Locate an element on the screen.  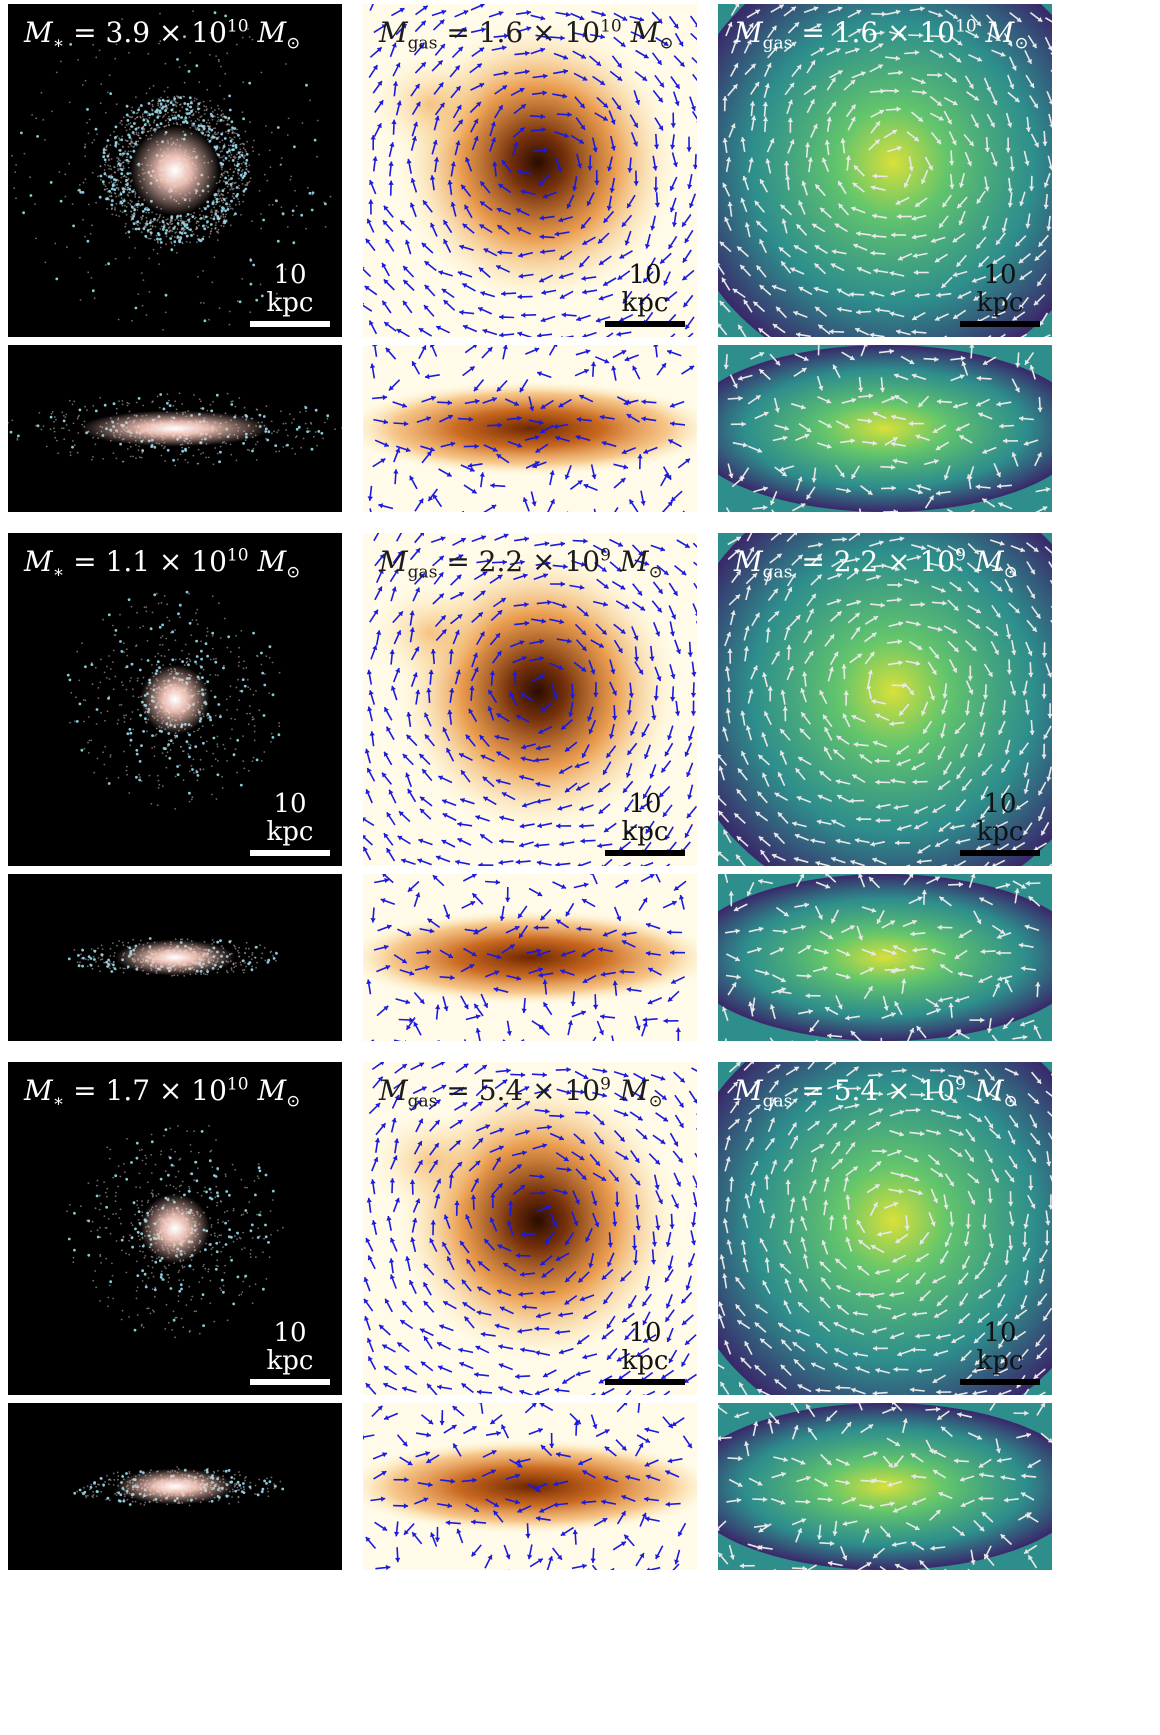
stellar-mass-label: M∗ = 1.1 × 1010 M⊙ is located at coordinates (162, 564).